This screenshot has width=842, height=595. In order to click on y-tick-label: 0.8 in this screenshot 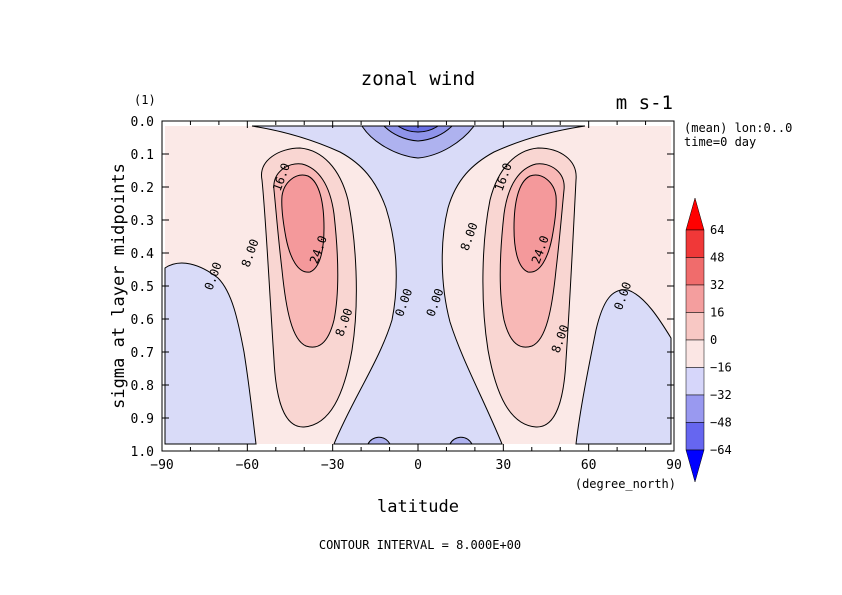, I will do `click(142, 386)`.